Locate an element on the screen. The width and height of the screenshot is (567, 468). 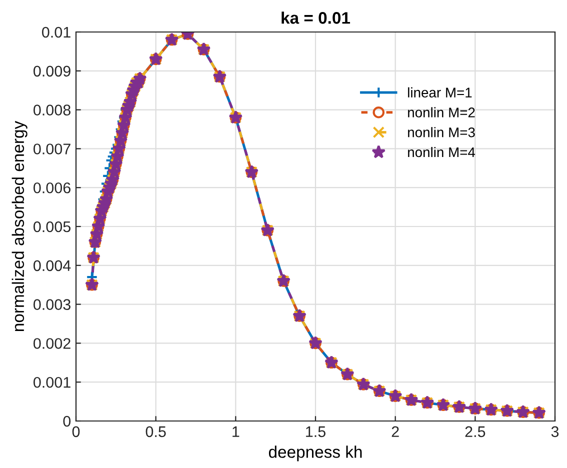
y-tick-label: 0.008 is located at coordinates (52, 110).